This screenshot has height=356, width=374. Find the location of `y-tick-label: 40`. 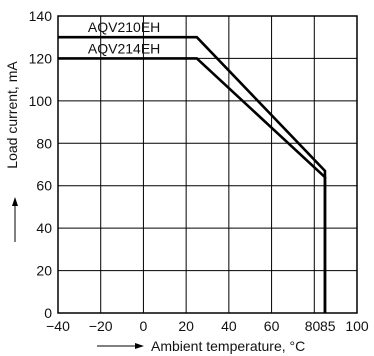

y-tick-label: 40 is located at coordinates (44, 228).